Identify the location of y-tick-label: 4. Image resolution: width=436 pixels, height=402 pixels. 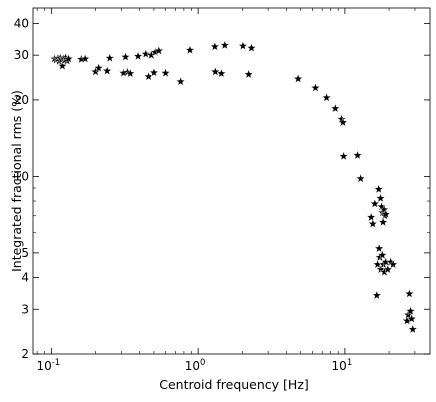
(25, 278).